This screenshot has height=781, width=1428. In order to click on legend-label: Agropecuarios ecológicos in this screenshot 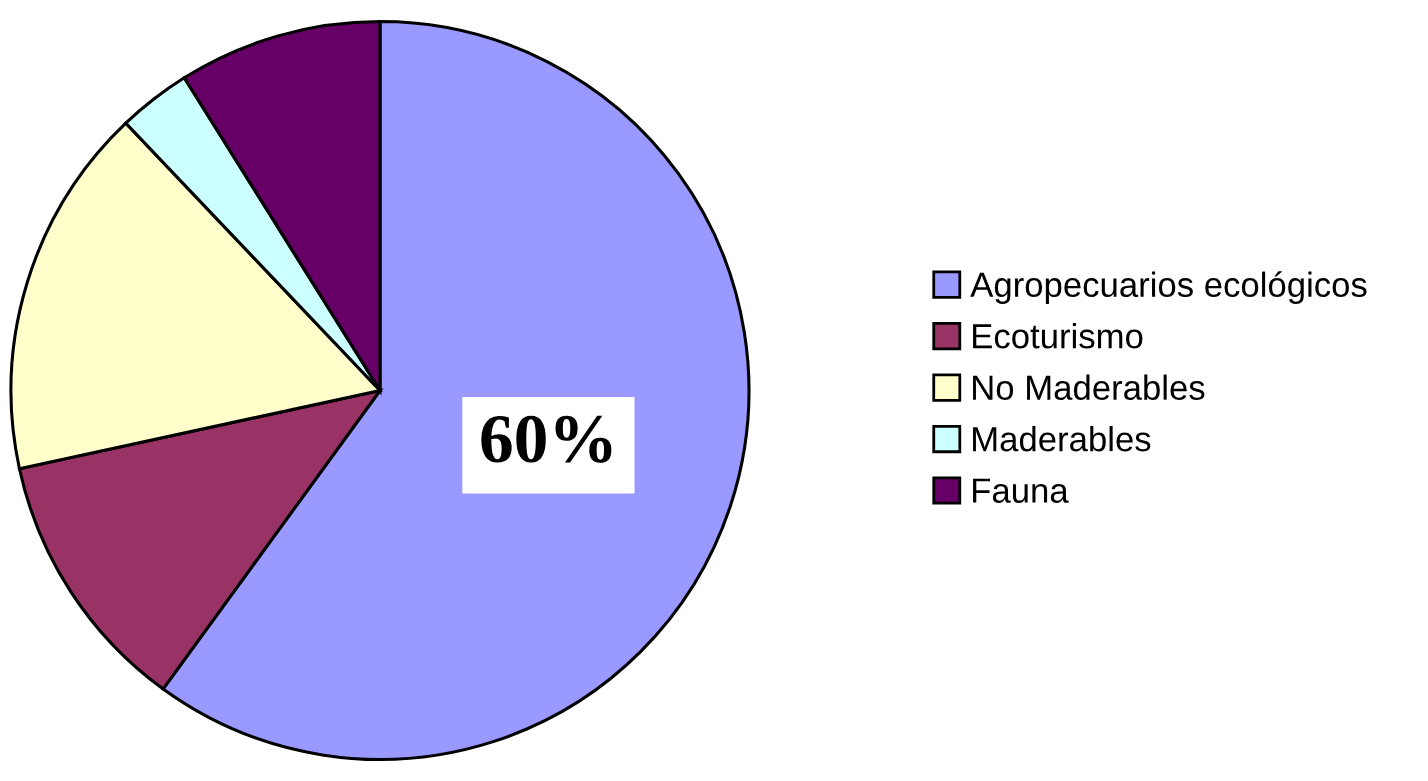, I will do `click(1168, 287)`.